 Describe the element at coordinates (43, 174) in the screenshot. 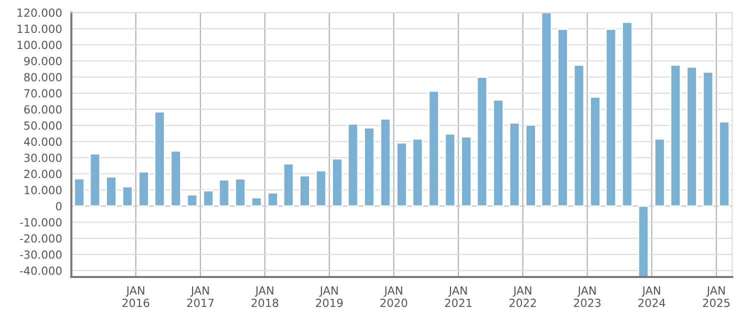

I see `y-tick-label: 20.000` at that location.